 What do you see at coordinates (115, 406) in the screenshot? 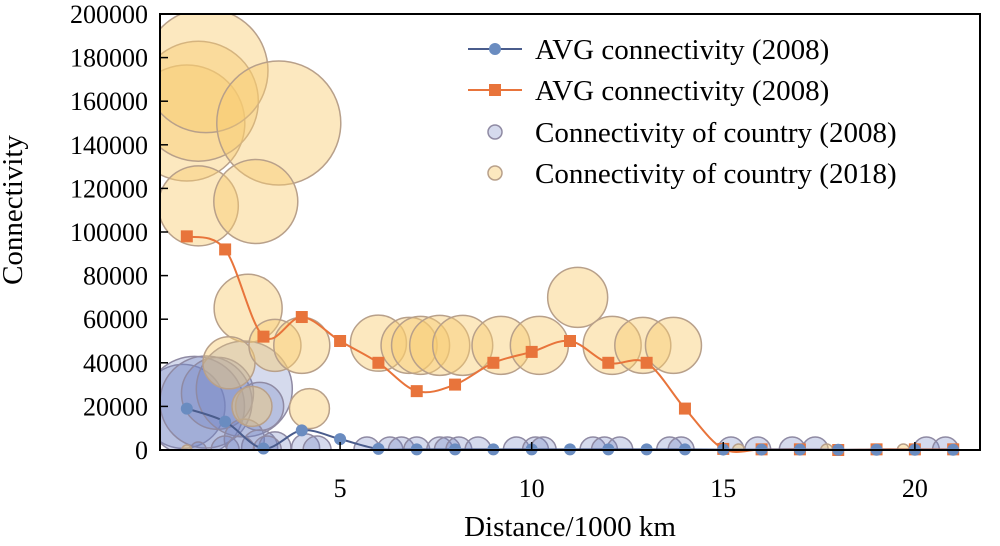
I see `y-tick-label-1: 20000` at bounding box center [115, 406].